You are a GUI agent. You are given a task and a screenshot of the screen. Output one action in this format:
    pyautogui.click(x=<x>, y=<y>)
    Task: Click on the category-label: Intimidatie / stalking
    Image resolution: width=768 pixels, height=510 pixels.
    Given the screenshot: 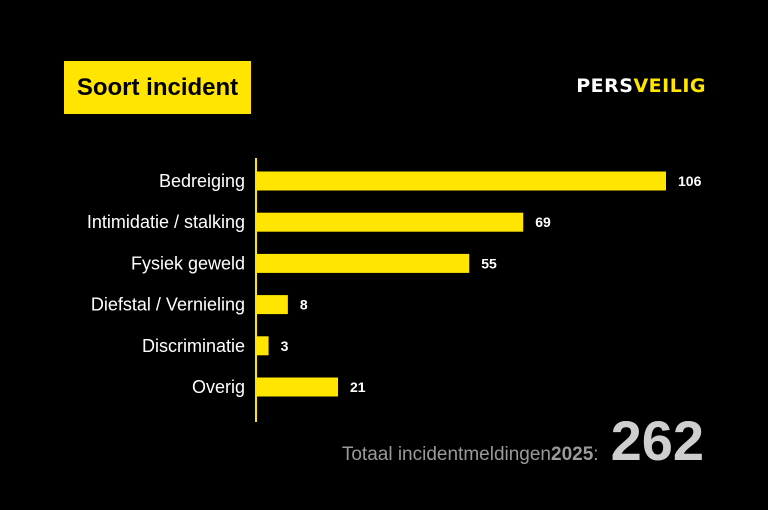 What is the action you would take?
    pyautogui.click(x=166, y=222)
    